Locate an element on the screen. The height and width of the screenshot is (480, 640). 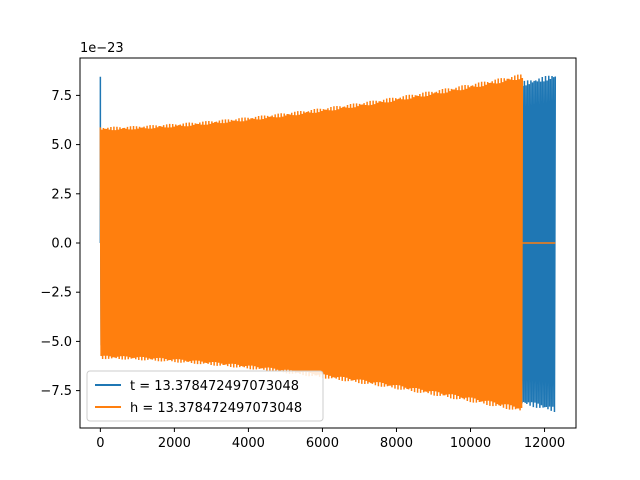
y-tick-label: −5.0 is located at coordinates (56, 342).